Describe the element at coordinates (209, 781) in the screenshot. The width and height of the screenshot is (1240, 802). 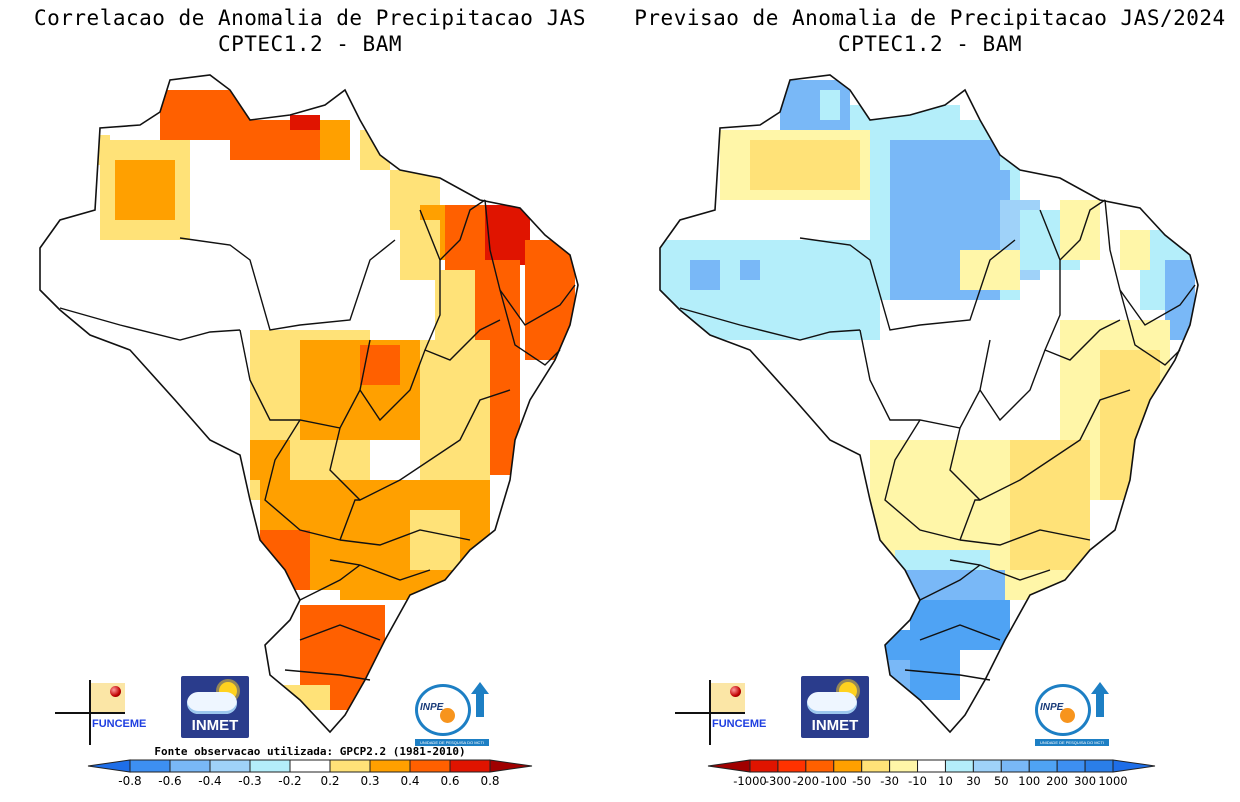
I see `colorbar-tick-label: -0.4` at that location.